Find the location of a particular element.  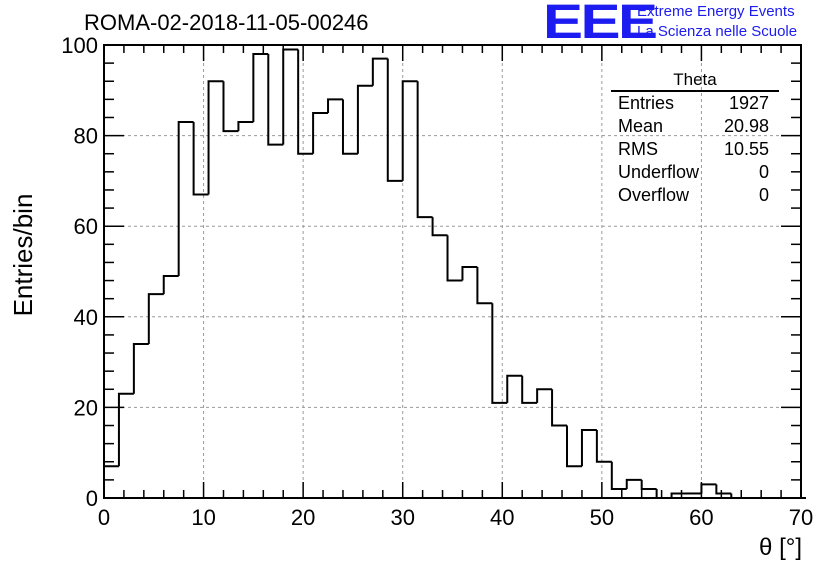

x-tick-label: 60 is located at coordinates (701, 517).